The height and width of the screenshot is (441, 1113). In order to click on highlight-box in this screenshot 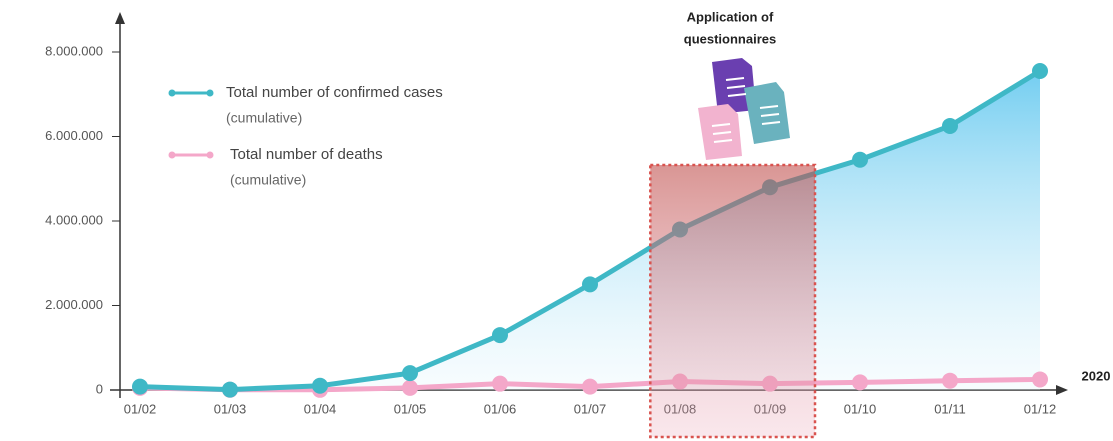, I will do `click(733, 301)`.